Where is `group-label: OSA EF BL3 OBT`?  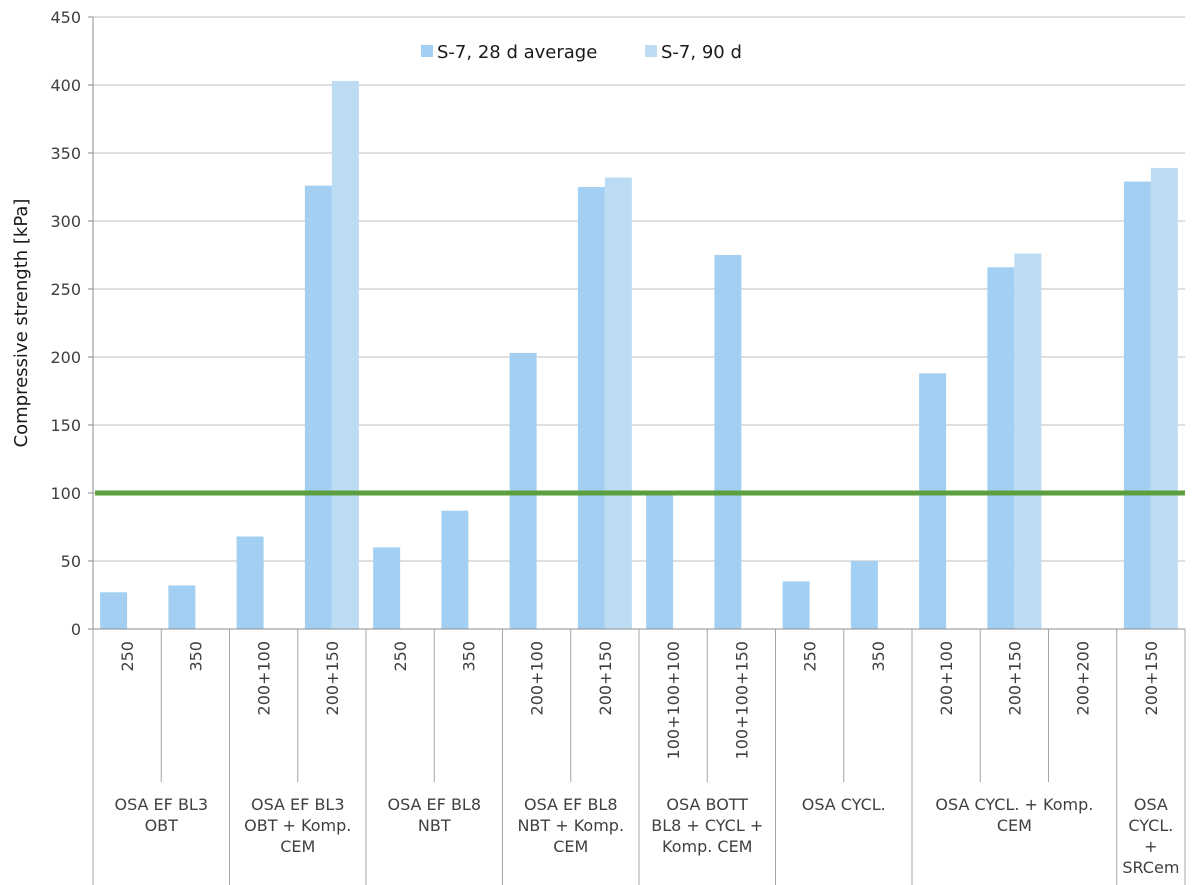
group-label: OSA EF BL3 OBT is located at coordinates (161, 815).